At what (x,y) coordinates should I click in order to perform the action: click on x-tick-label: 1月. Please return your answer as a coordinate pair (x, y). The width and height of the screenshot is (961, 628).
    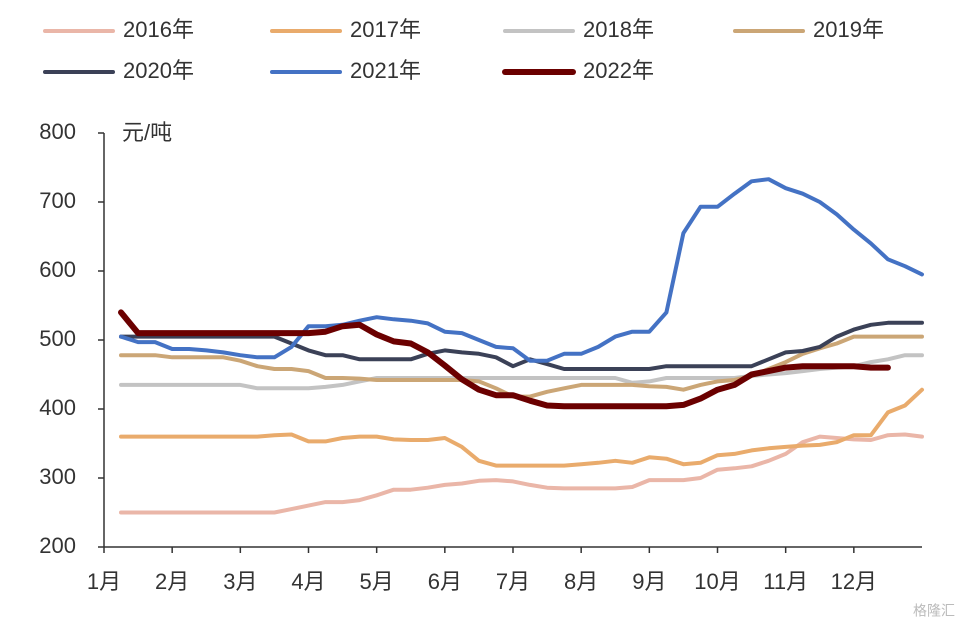
    Looking at the image, I should click on (104, 581).